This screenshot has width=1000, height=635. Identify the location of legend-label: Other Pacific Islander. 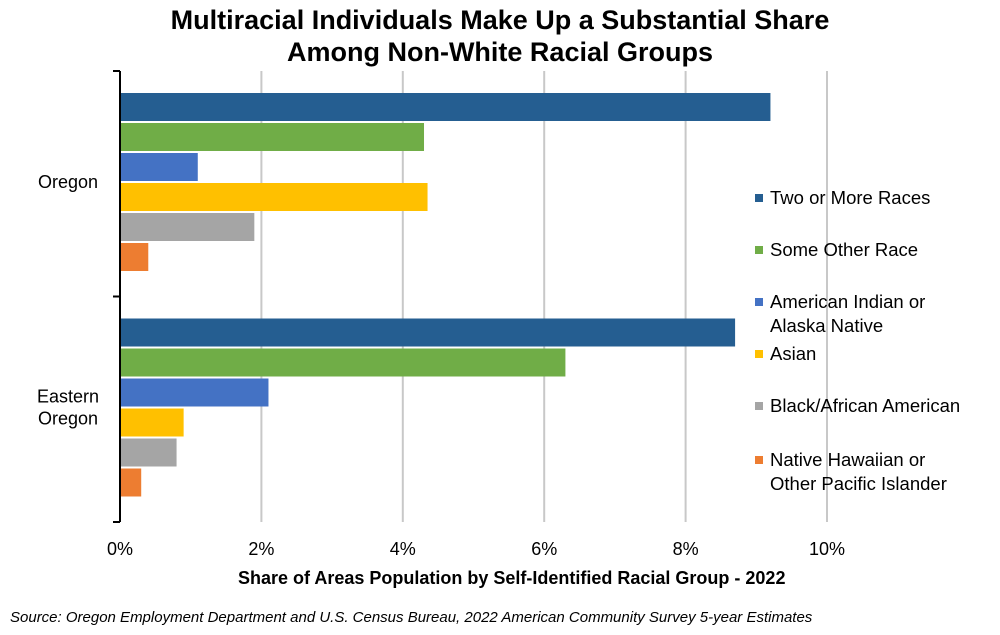
(858, 483).